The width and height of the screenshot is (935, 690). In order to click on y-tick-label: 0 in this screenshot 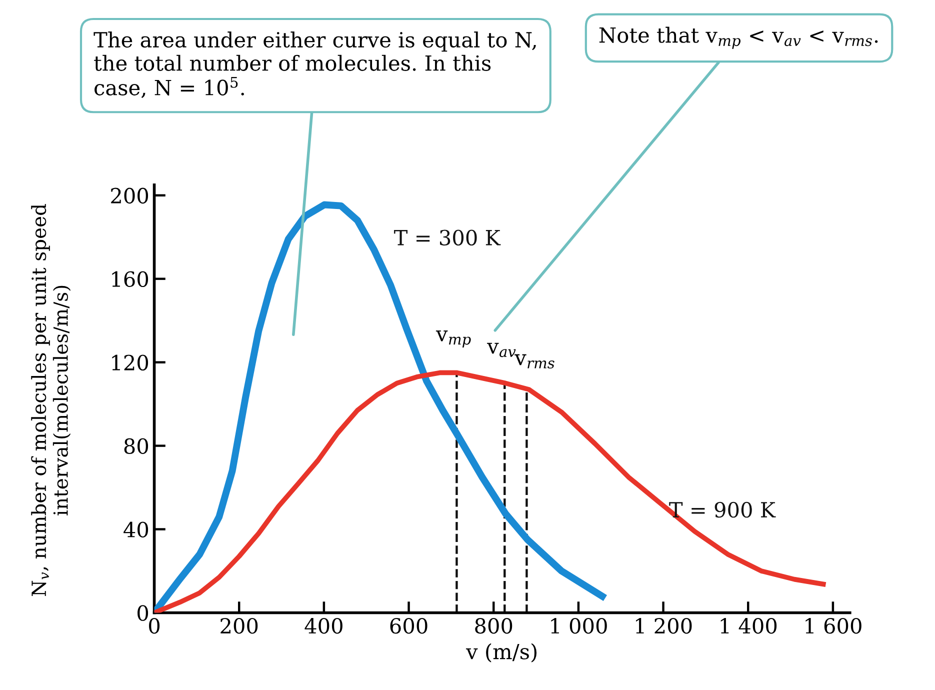, I will do `click(143, 613)`.